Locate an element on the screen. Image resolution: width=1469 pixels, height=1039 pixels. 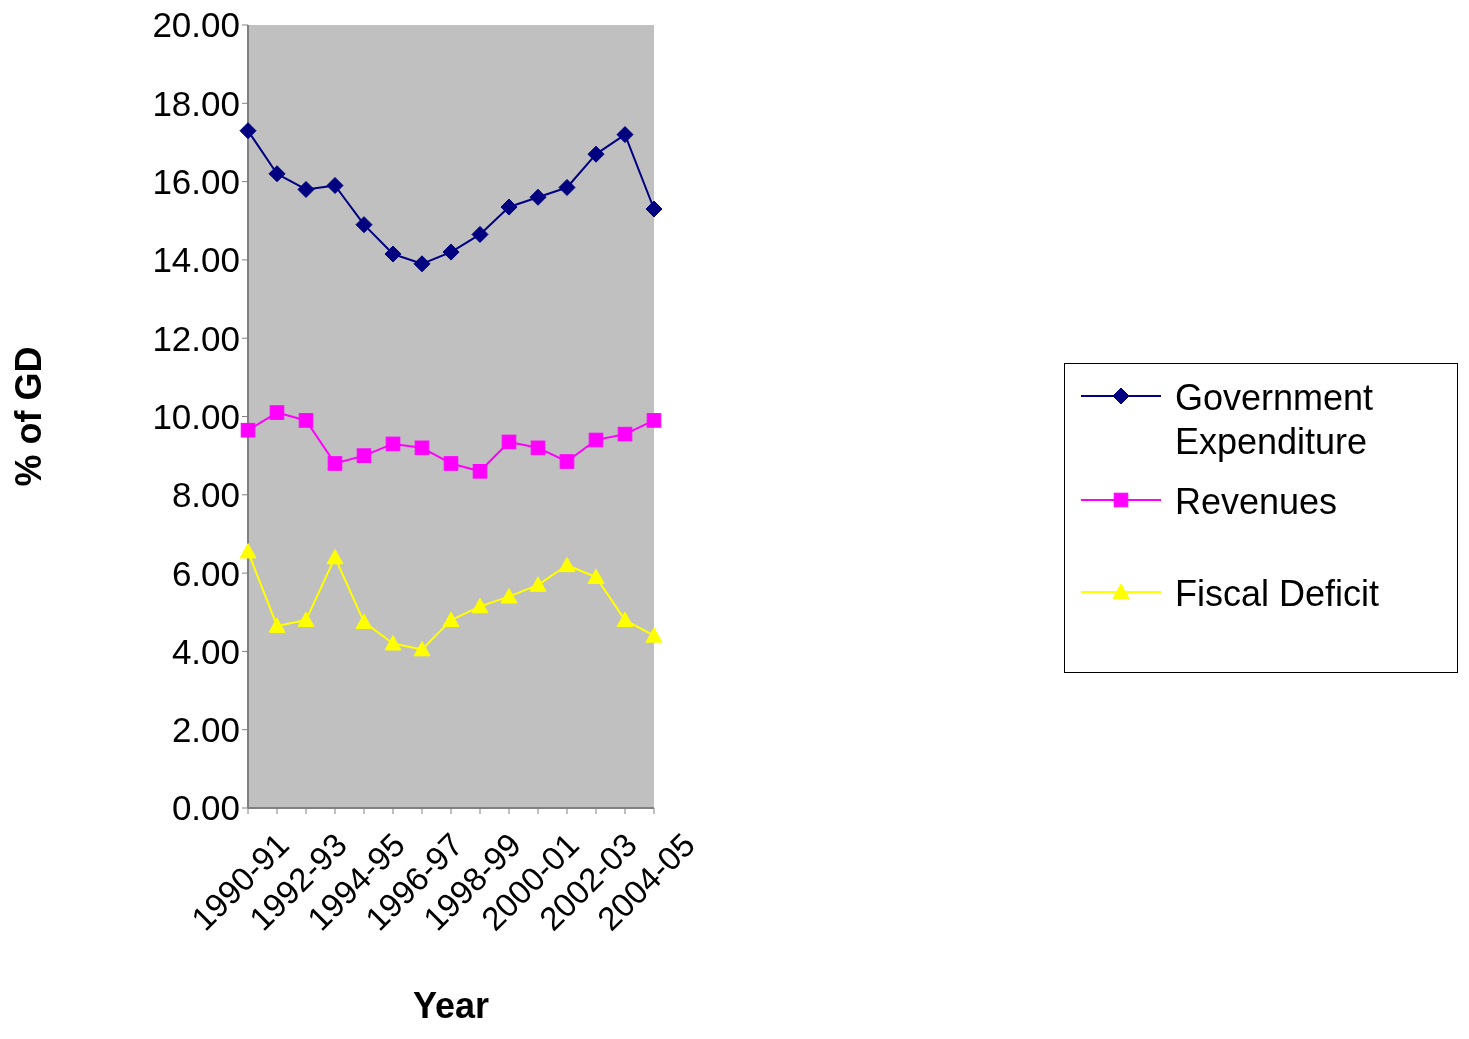
y-tick-label: 8.00 is located at coordinates (205, 495).